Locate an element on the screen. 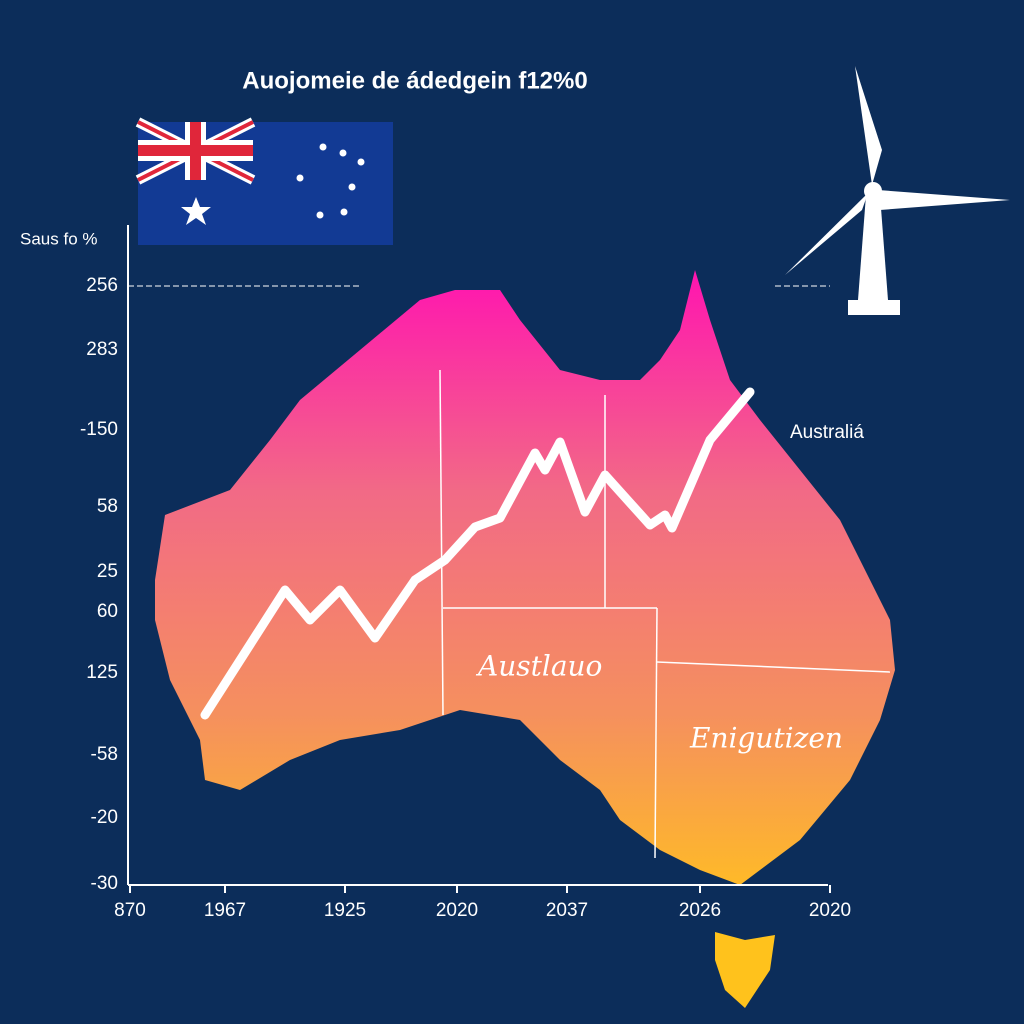  x-axis-label-text: 870 is located at coordinates (130, 910).